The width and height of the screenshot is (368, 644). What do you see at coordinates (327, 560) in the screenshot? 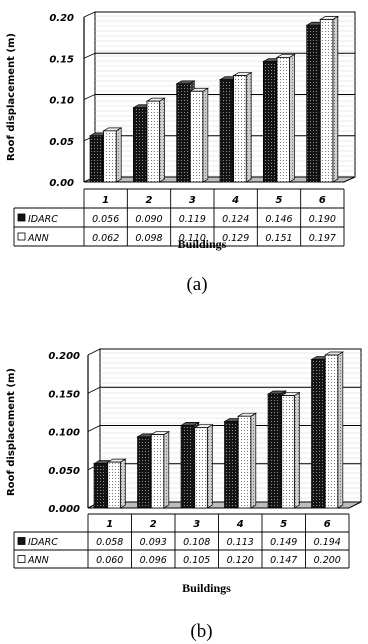
I see `data-cell: 0.200` at bounding box center [327, 560].